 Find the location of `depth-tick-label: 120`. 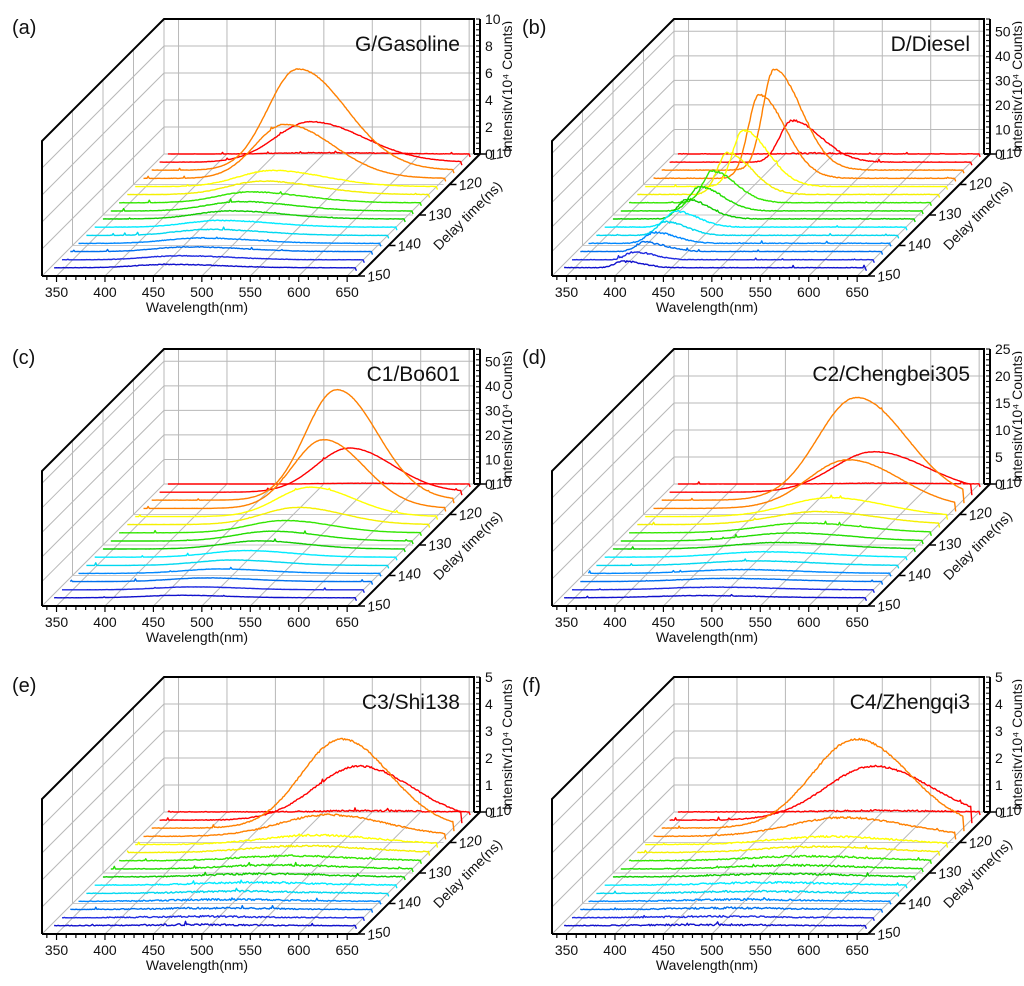

depth-tick-label: 120 is located at coordinates (980, 514).